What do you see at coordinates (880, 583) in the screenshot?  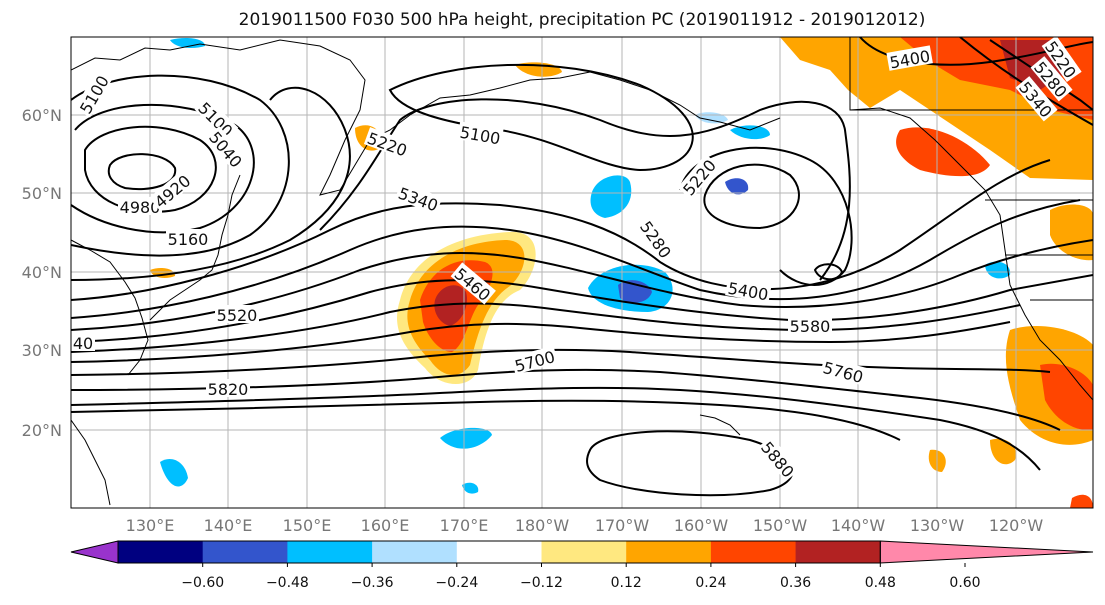 I see `colorbar-tick-label: 0.48` at bounding box center [880, 583].